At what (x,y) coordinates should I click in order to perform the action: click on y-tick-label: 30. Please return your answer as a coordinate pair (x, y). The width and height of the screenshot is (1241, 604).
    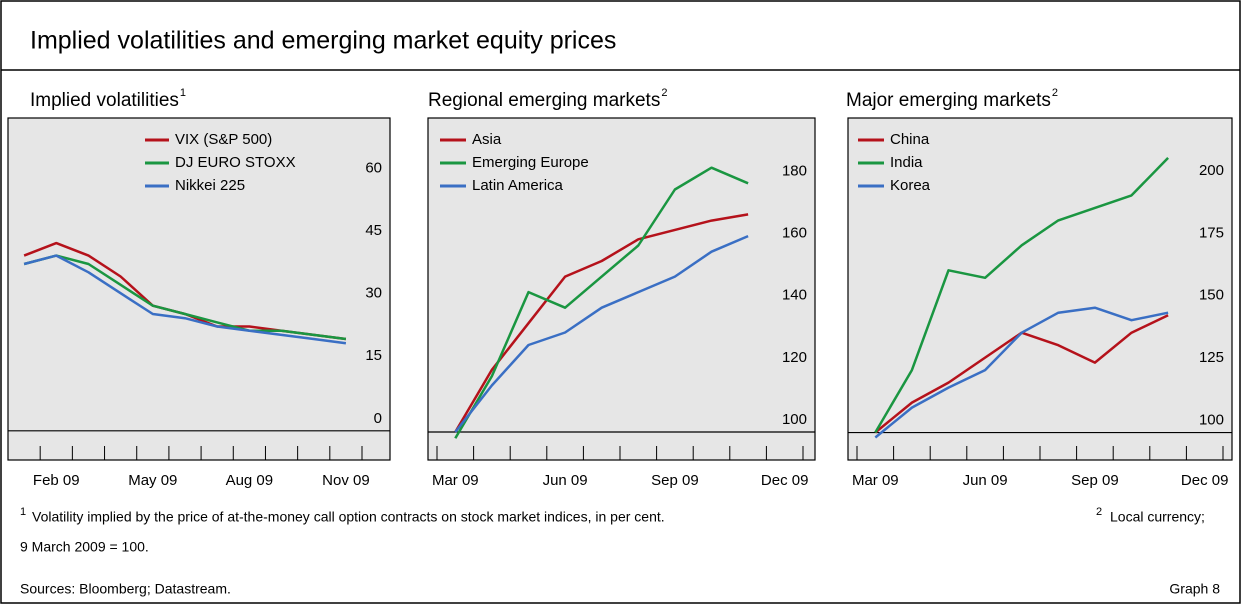
    Looking at the image, I should click on (373, 293).